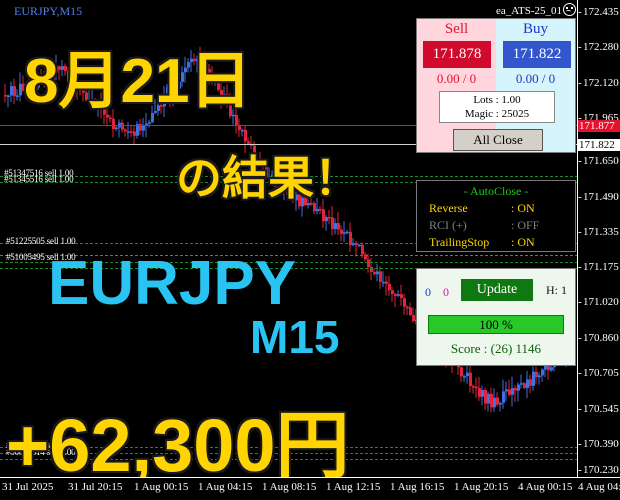  What do you see at coordinates (178, 445) in the screenshot?
I see `overlay-profit: +62,300円` at bounding box center [178, 445].